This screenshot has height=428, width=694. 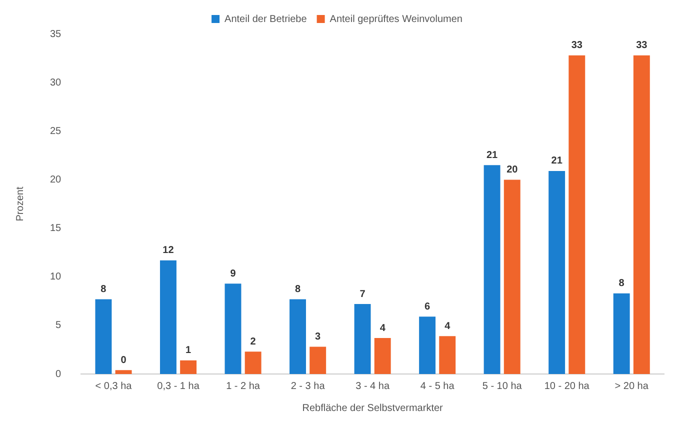 What do you see at coordinates (113, 386) in the screenshot?
I see `x-tick-label: < 0,3 ha` at bounding box center [113, 386].